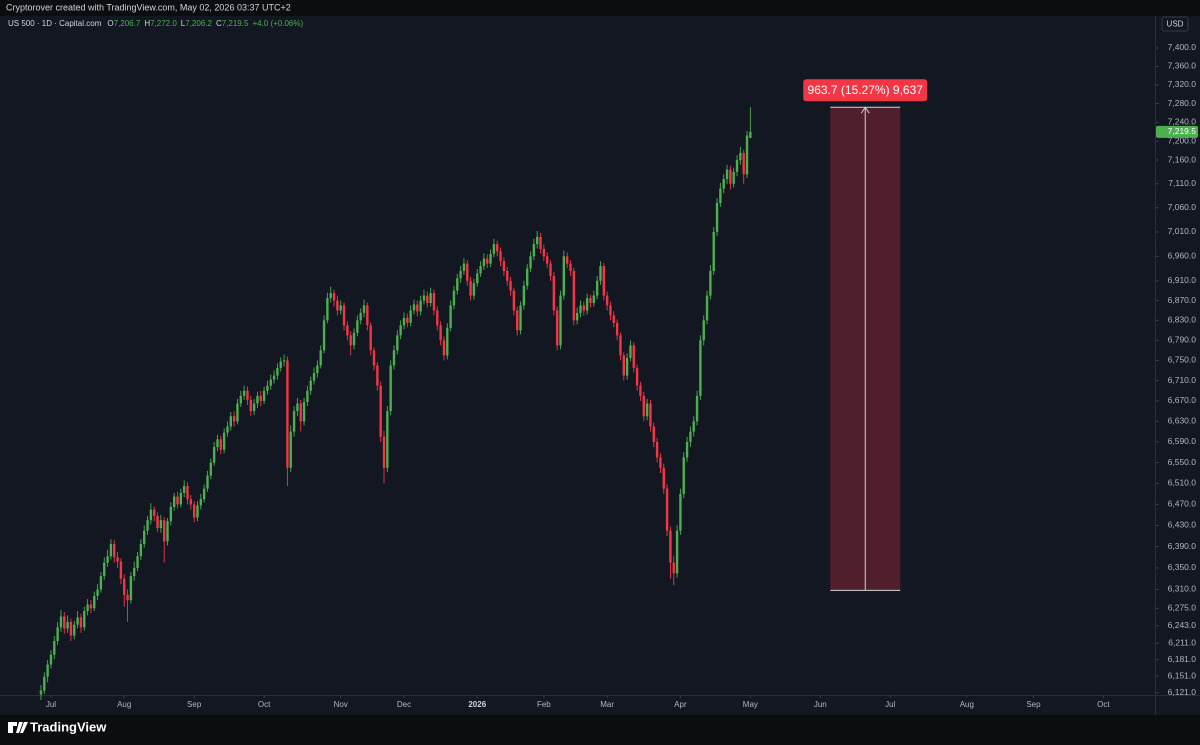  I want to click on y-tick-label: 7,110.0, so click(1182, 183).